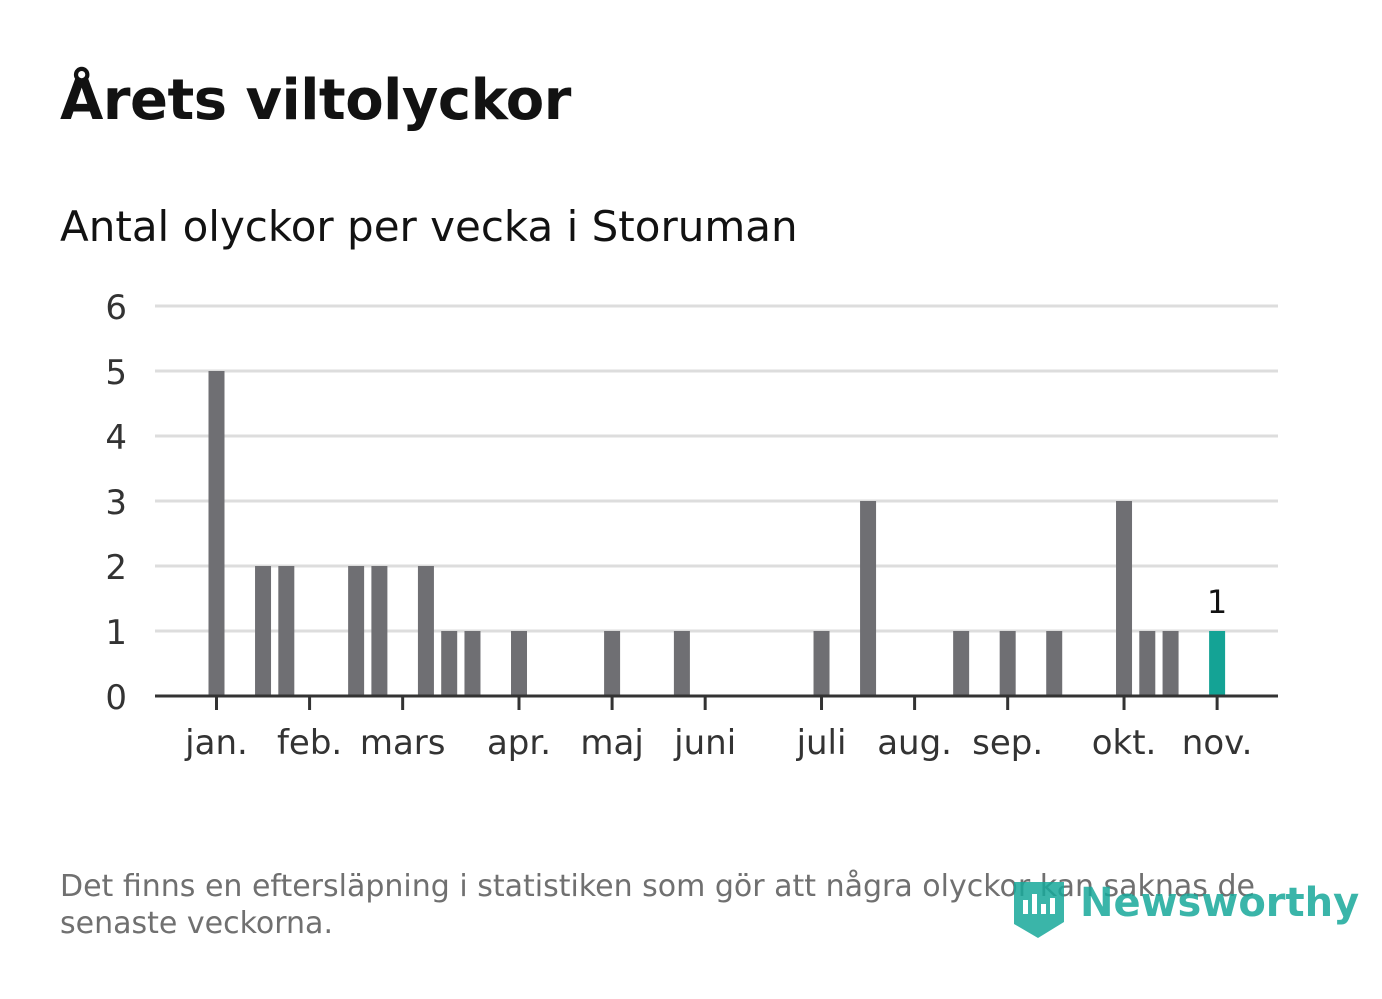 Image resolution: width=1382 pixels, height=999 pixels. I want to click on data-label: 1, so click(1217, 602).